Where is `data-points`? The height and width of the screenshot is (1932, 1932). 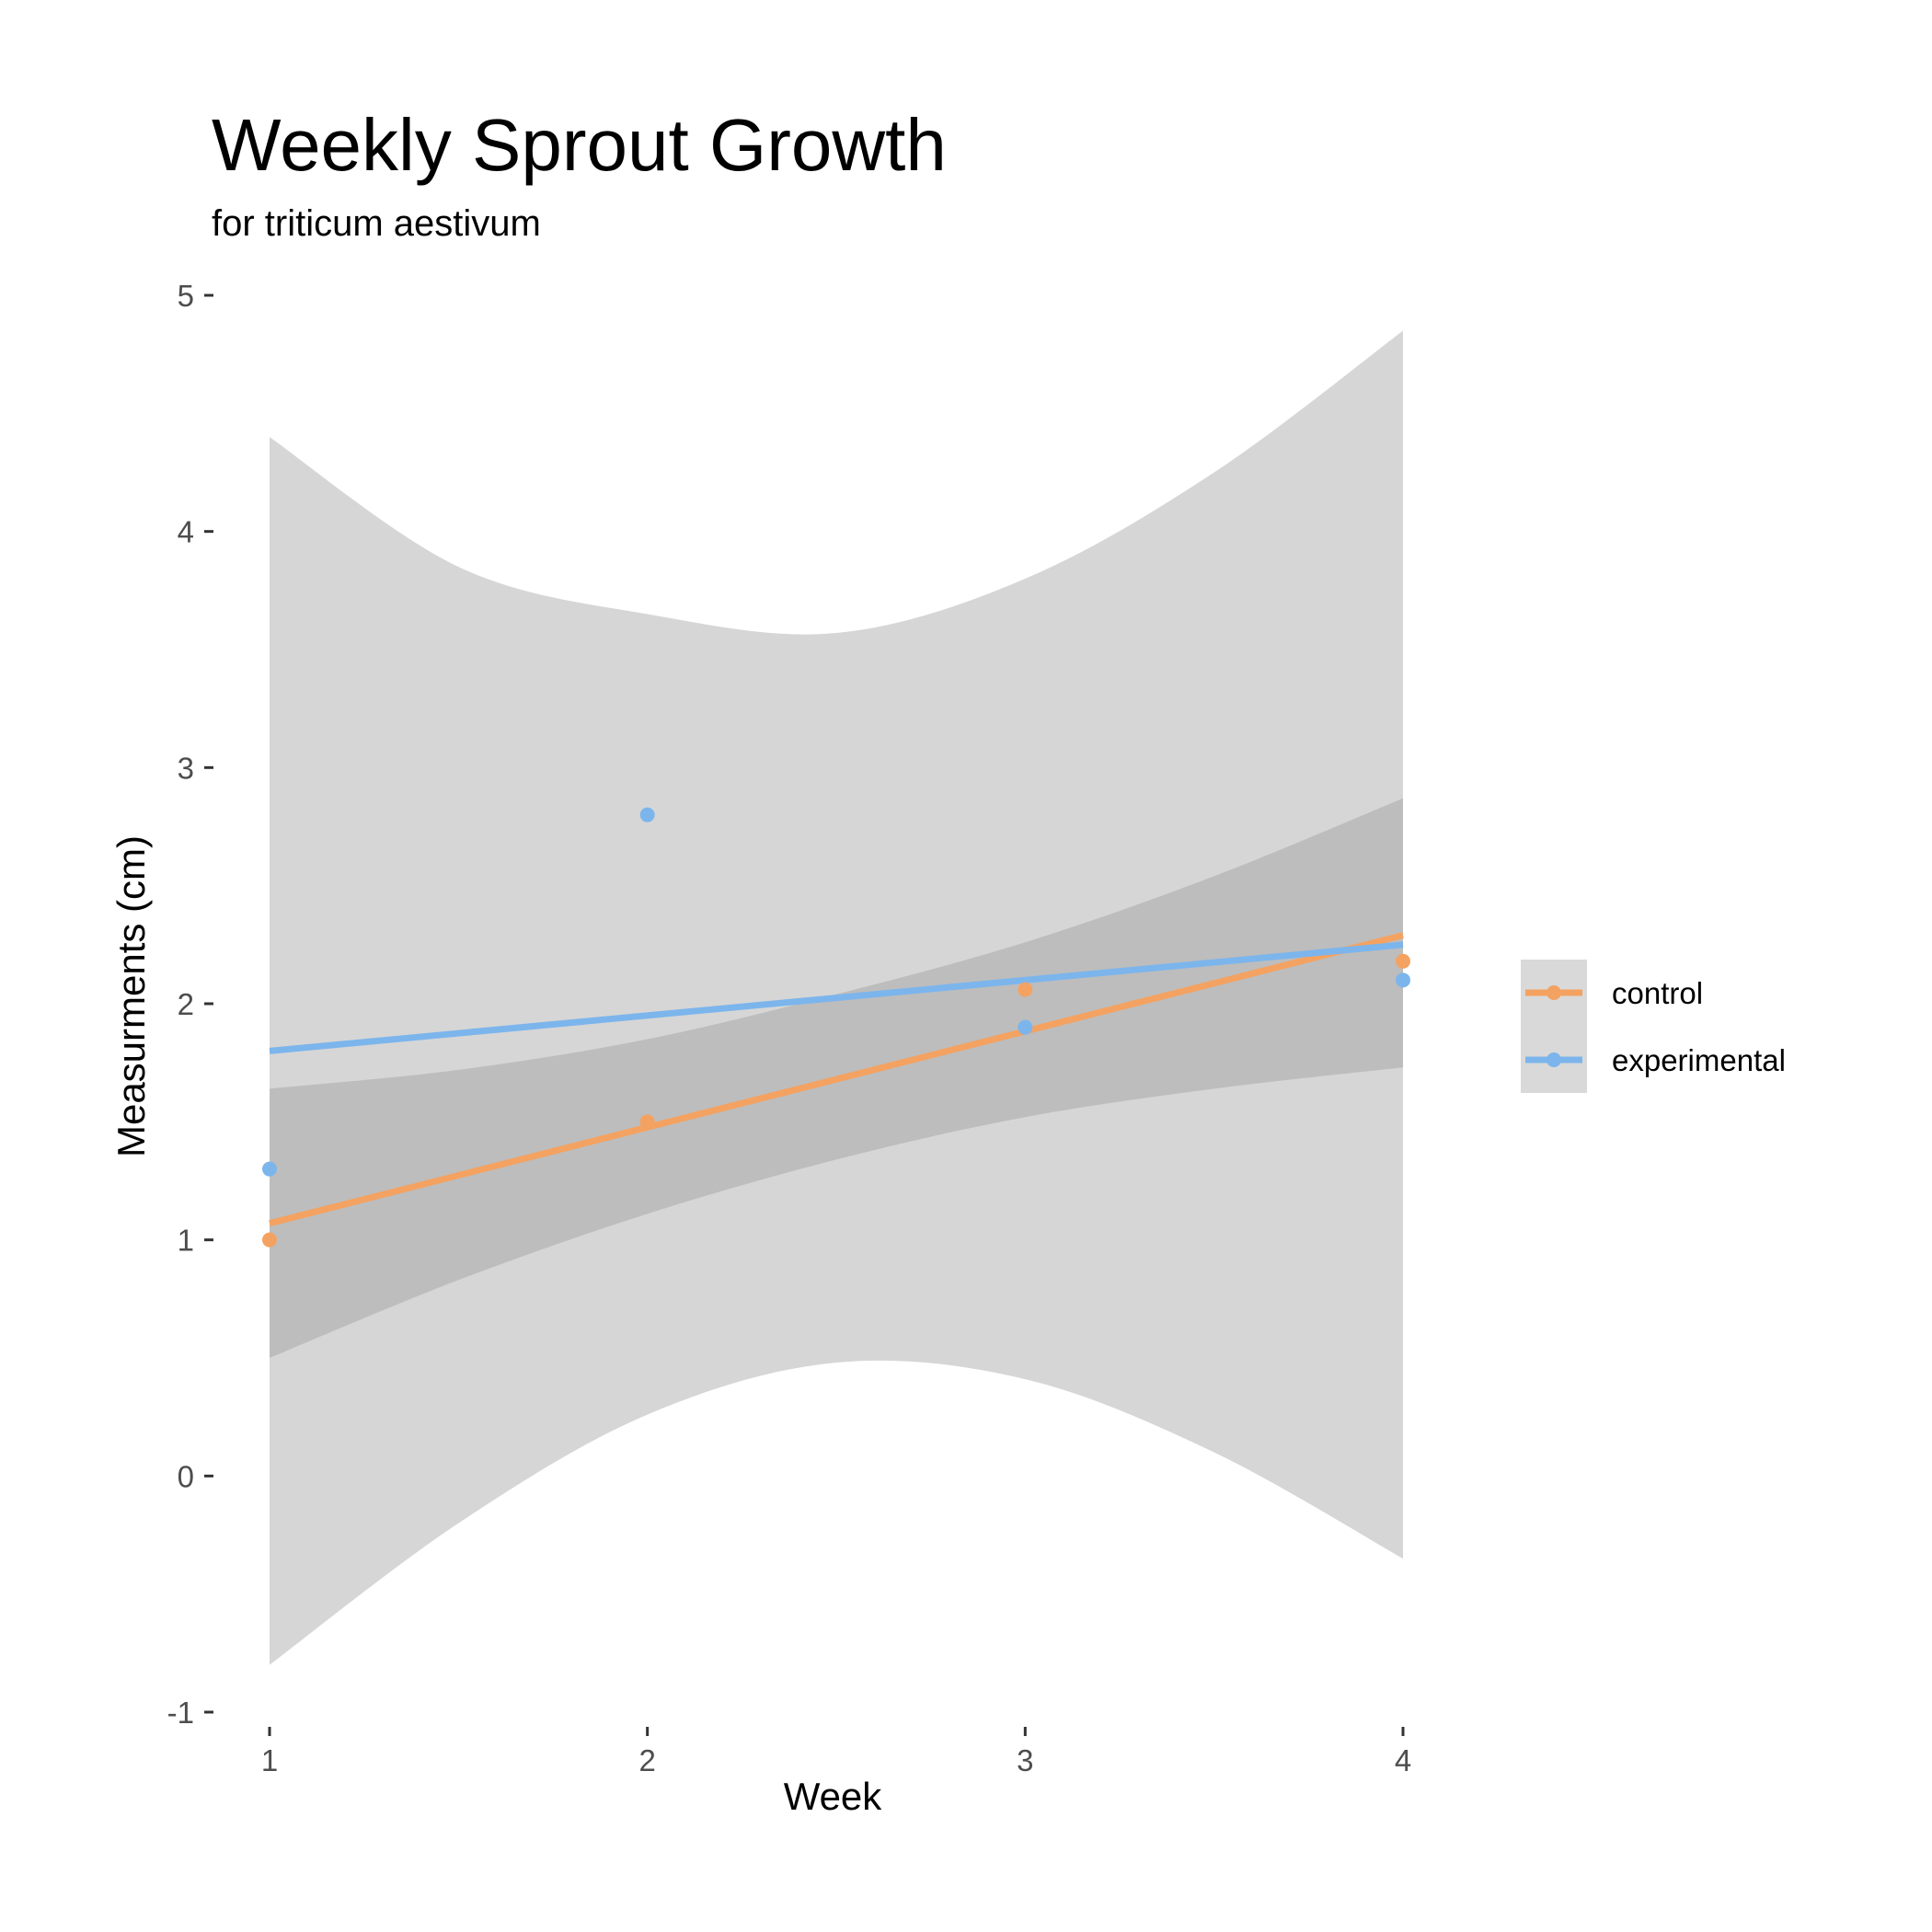 data-points is located at coordinates (836, 1027).